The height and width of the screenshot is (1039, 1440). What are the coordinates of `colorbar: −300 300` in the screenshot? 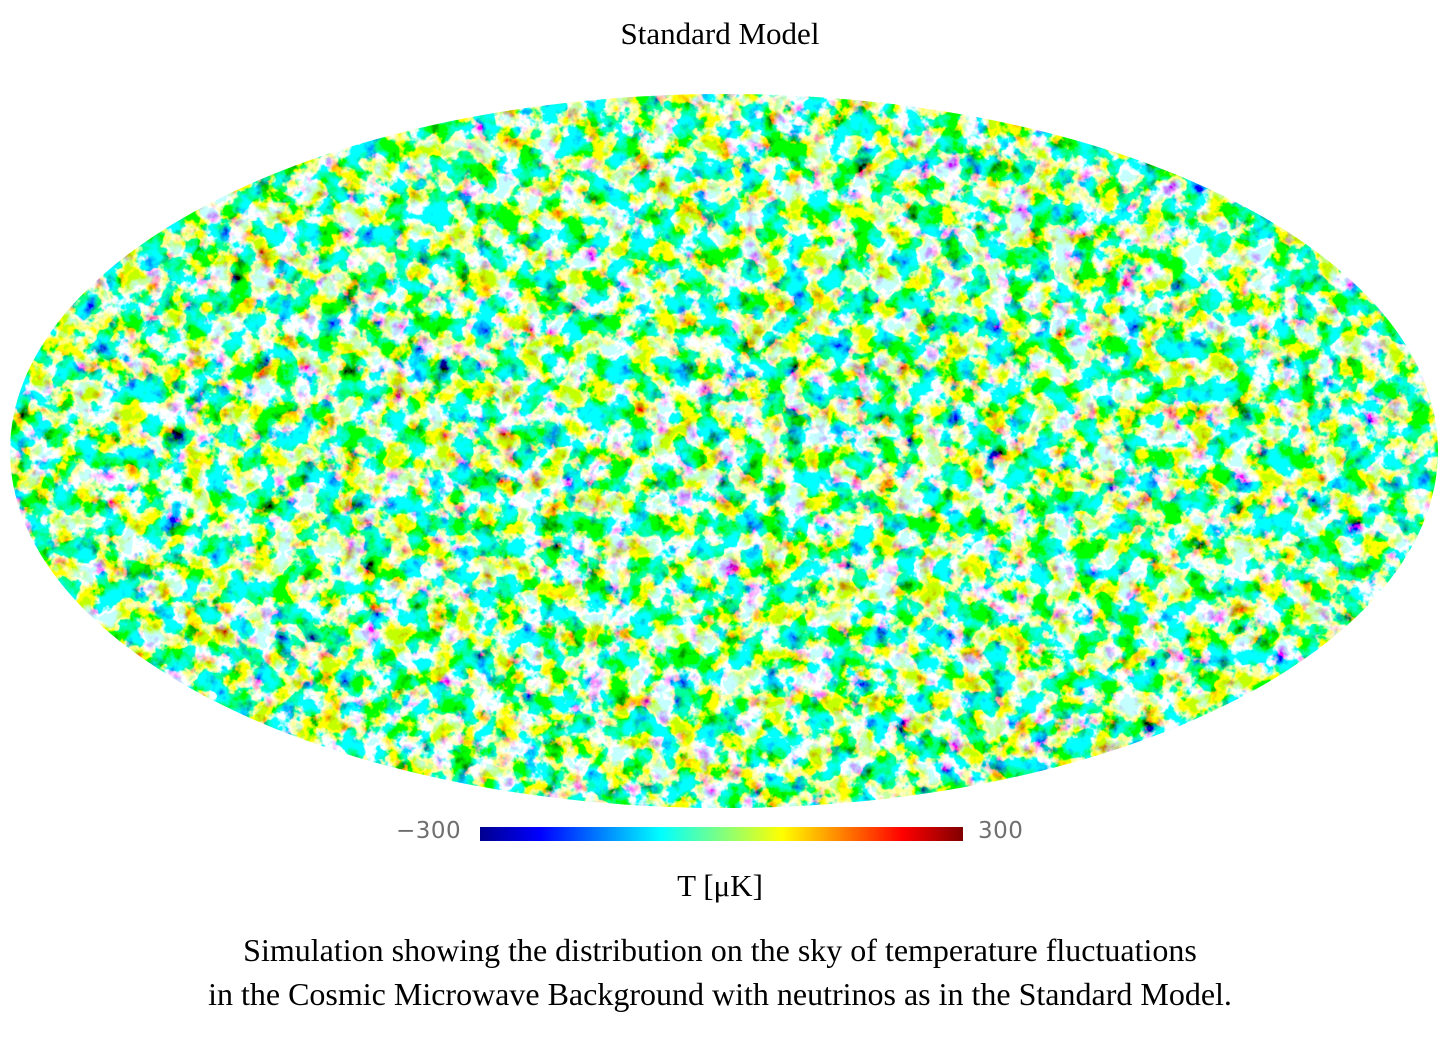 It's located at (720, 833).